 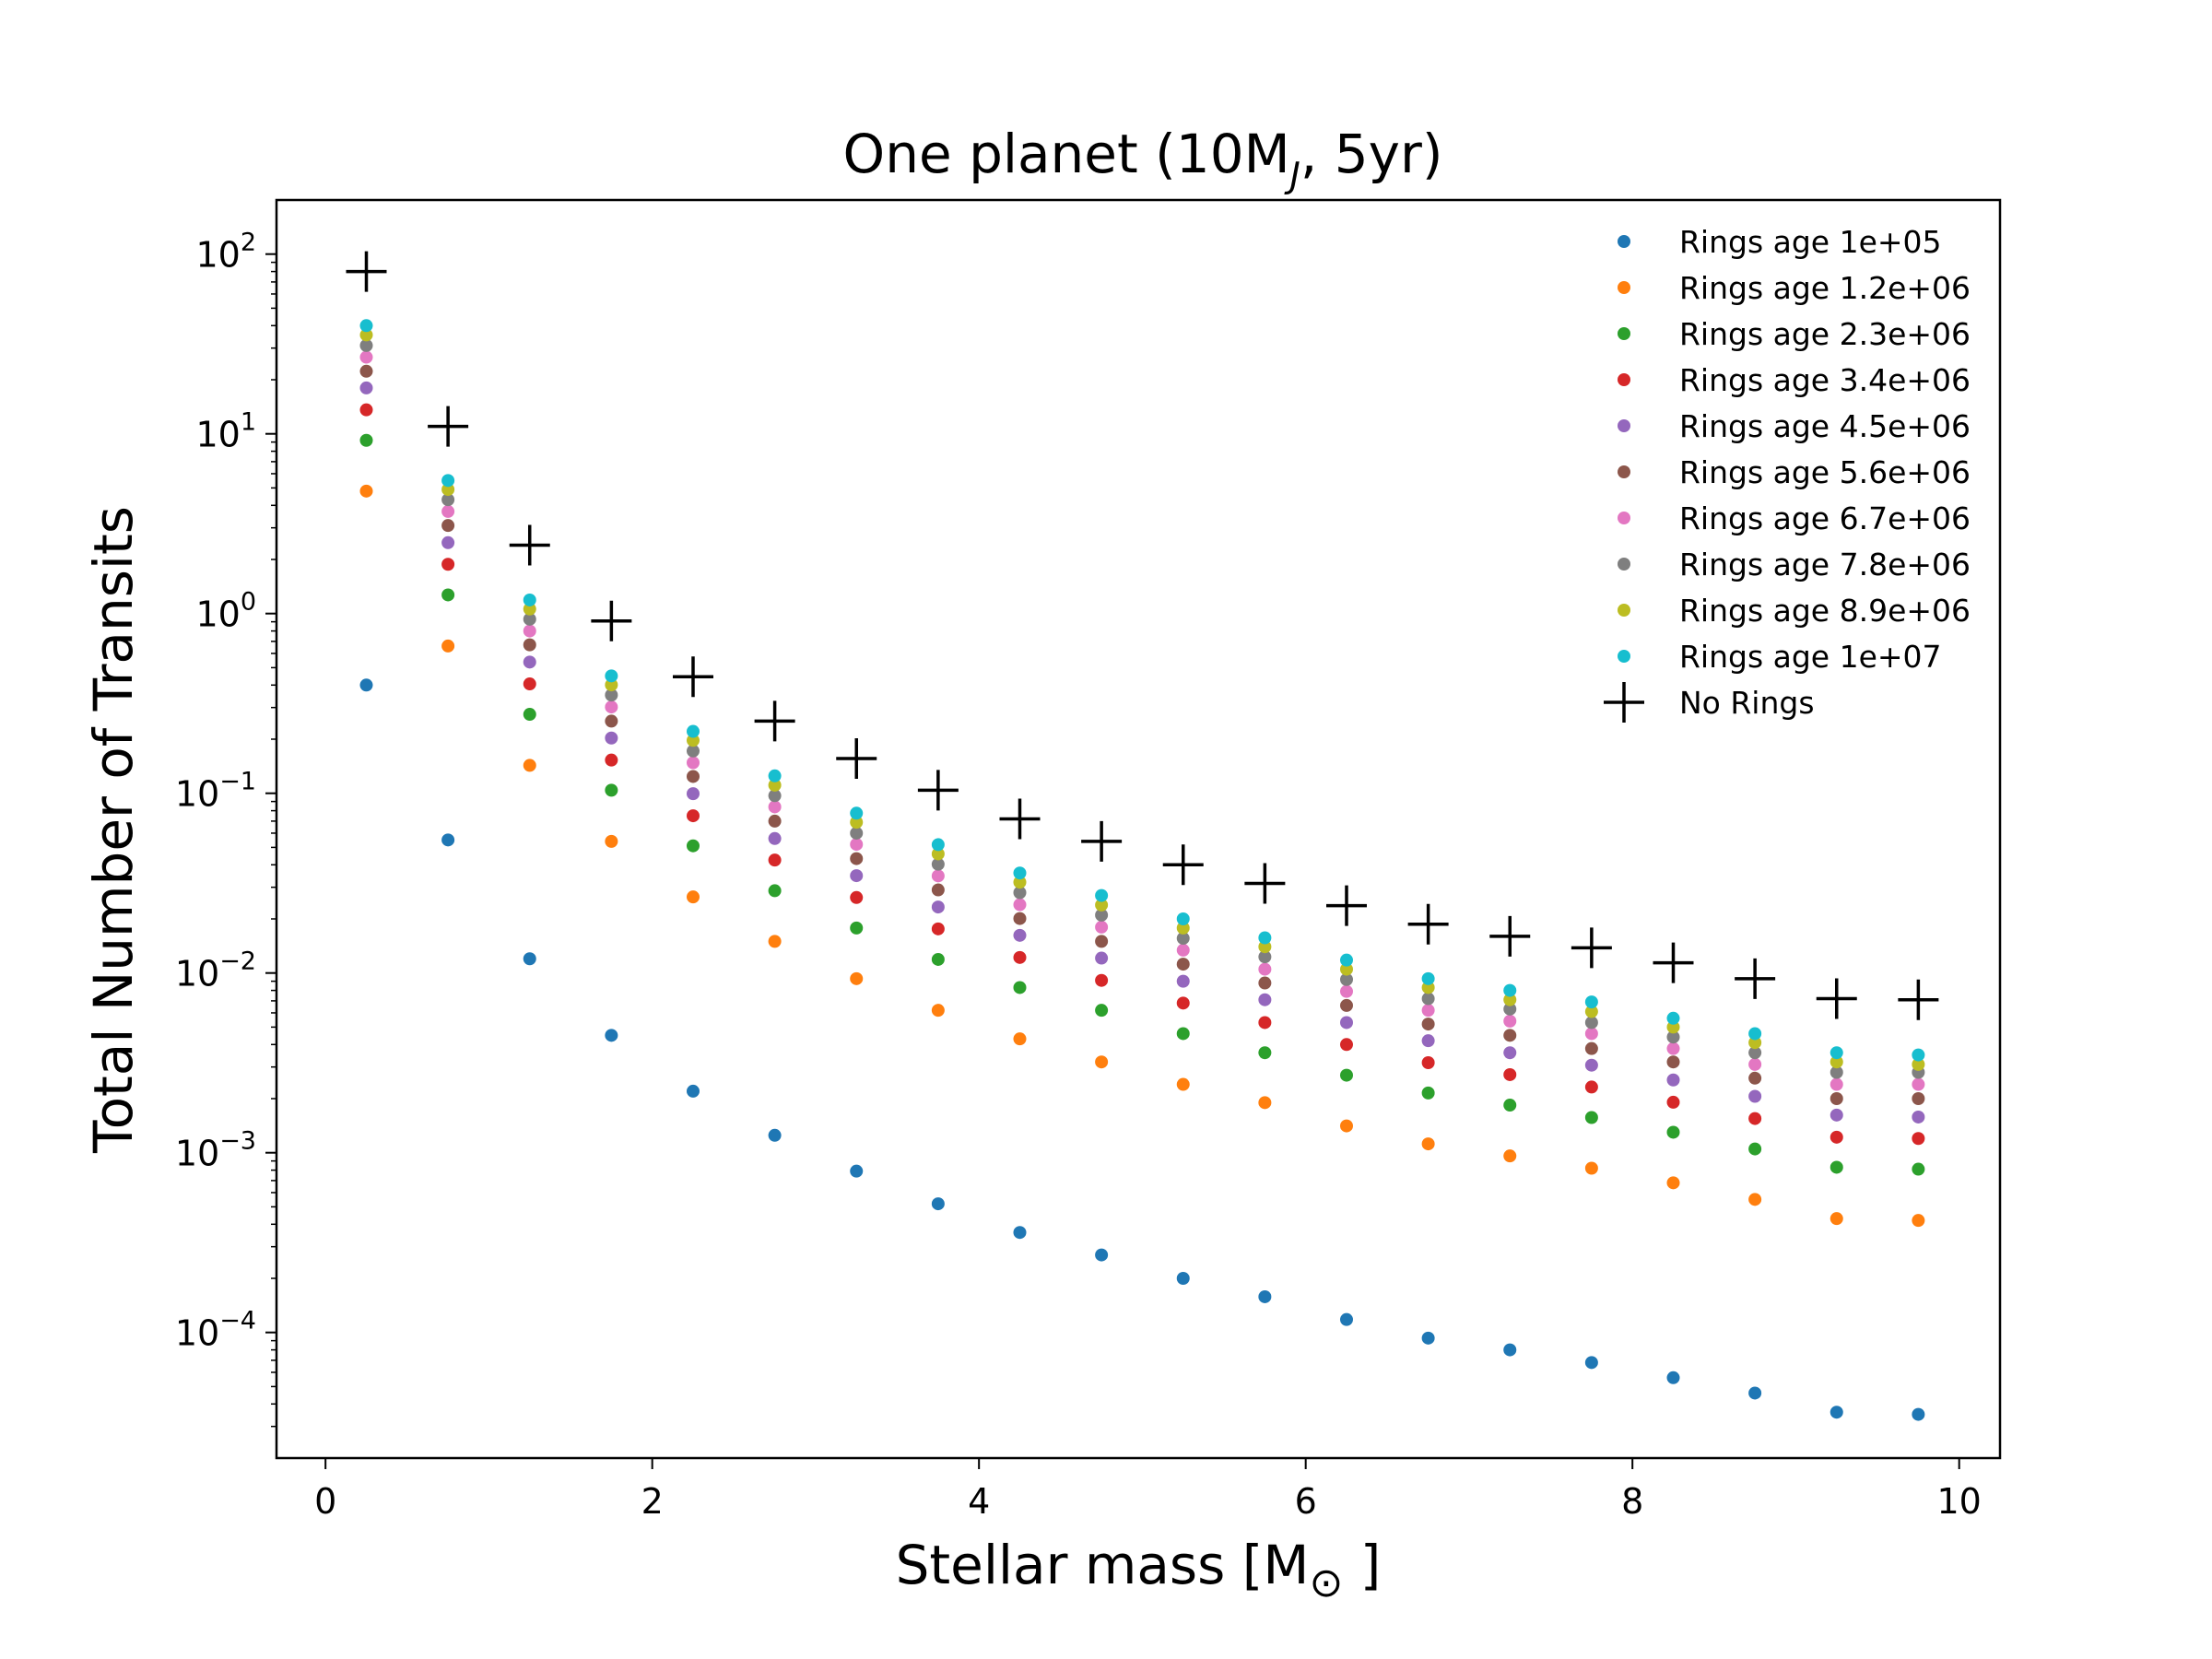 What do you see at coordinates (215, 791) in the screenshot?
I see `y-tick-label: 10−1` at bounding box center [215, 791].